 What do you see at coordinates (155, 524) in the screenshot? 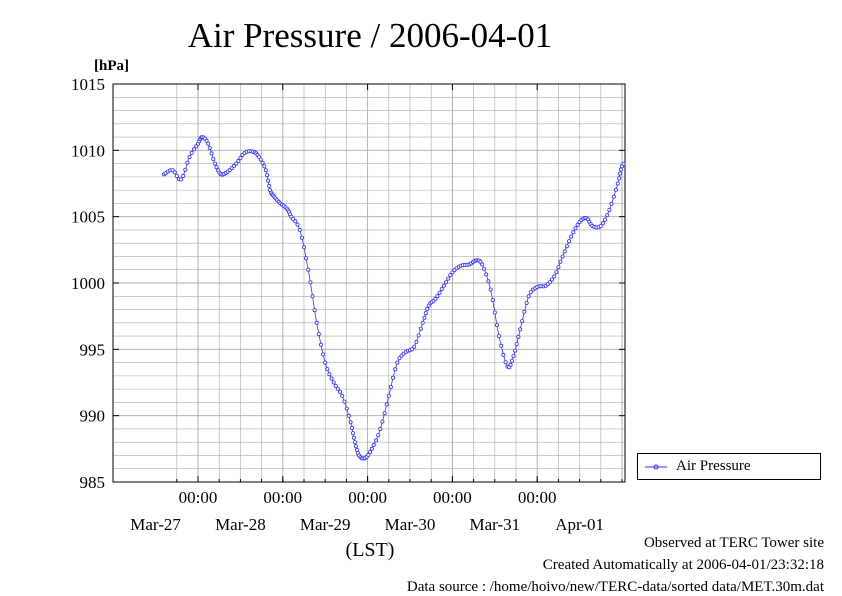
I see `x-date-label: Mar-27` at bounding box center [155, 524].